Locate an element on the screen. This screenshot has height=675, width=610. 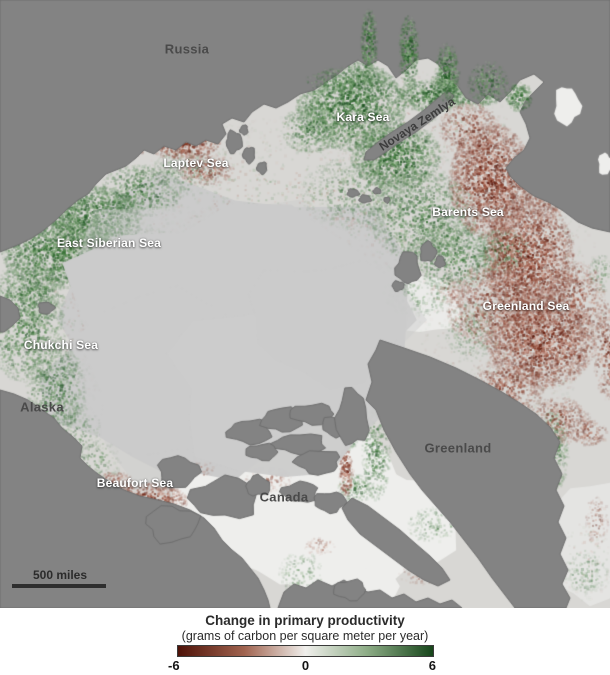
legend-gradient-bar is located at coordinates (305, 651).